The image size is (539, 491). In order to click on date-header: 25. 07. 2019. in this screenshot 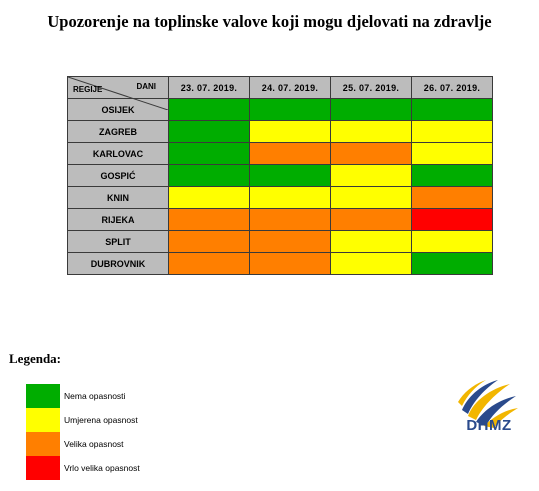, I will do `click(371, 87)`.